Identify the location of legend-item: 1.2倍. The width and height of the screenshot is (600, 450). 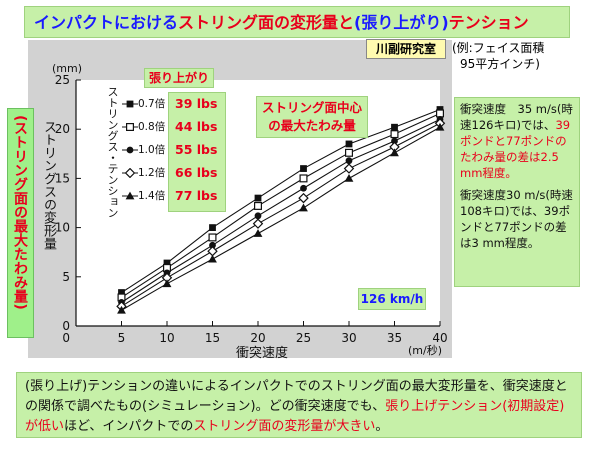
(143, 172).